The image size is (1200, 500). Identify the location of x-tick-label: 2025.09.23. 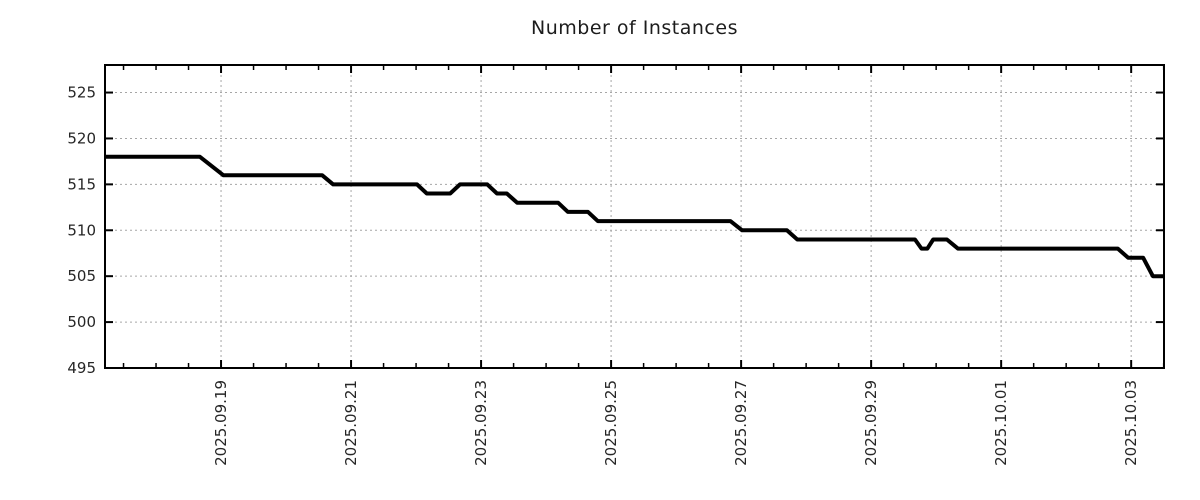
(481, 423).